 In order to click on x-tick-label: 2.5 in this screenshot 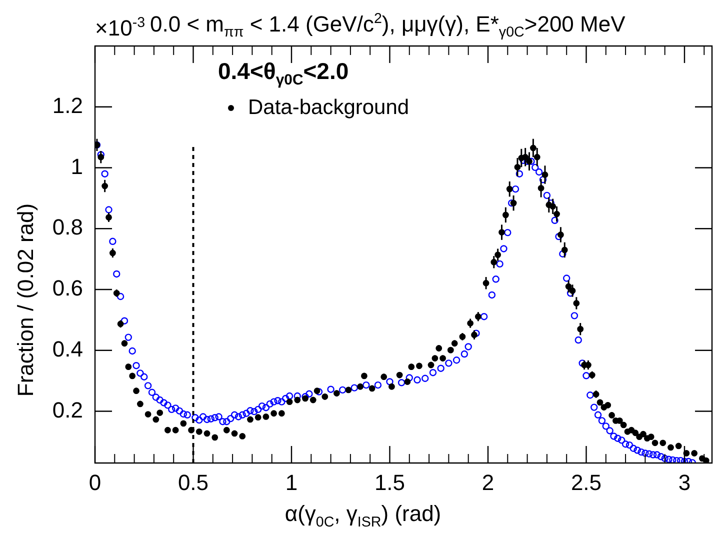, I will do `click(586, 483)`.